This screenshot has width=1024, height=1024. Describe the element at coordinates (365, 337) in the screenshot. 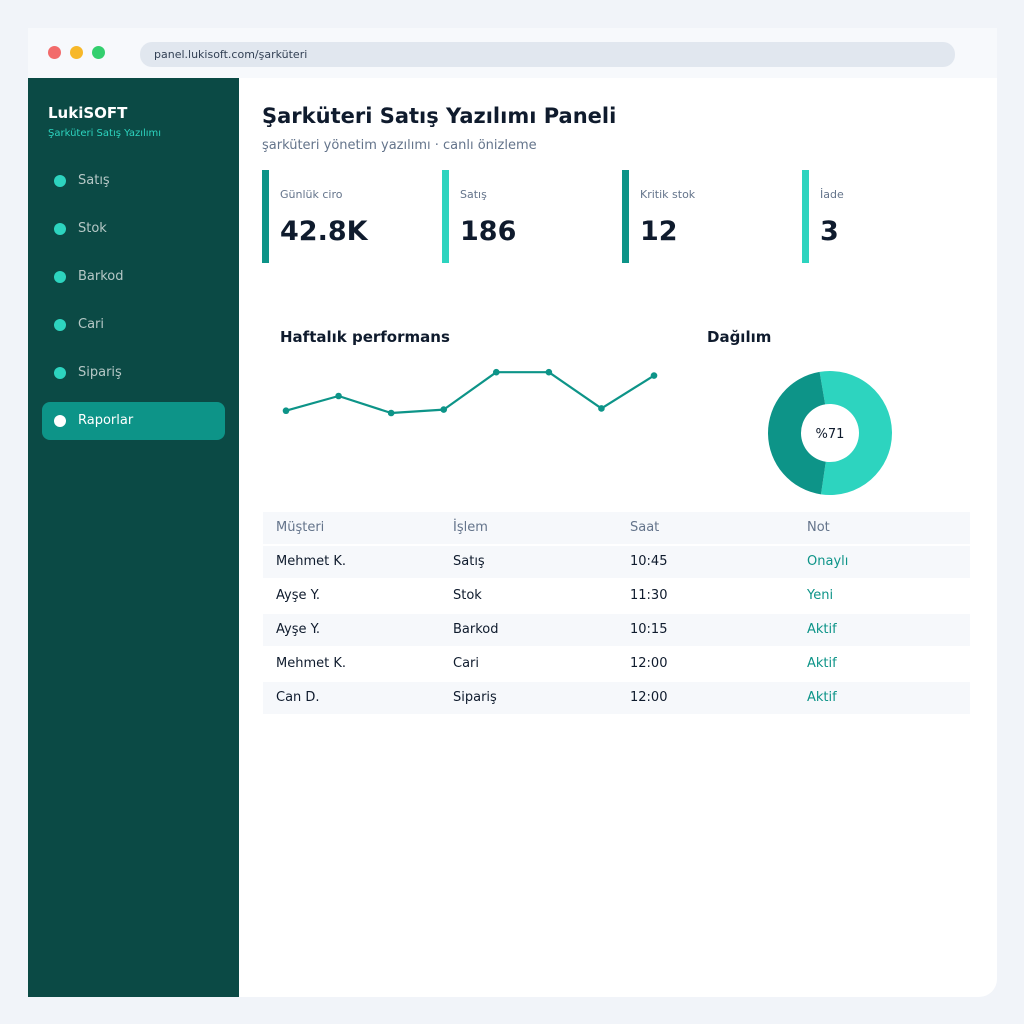

I see `line-chart-title: Haftalık performans` at that location.